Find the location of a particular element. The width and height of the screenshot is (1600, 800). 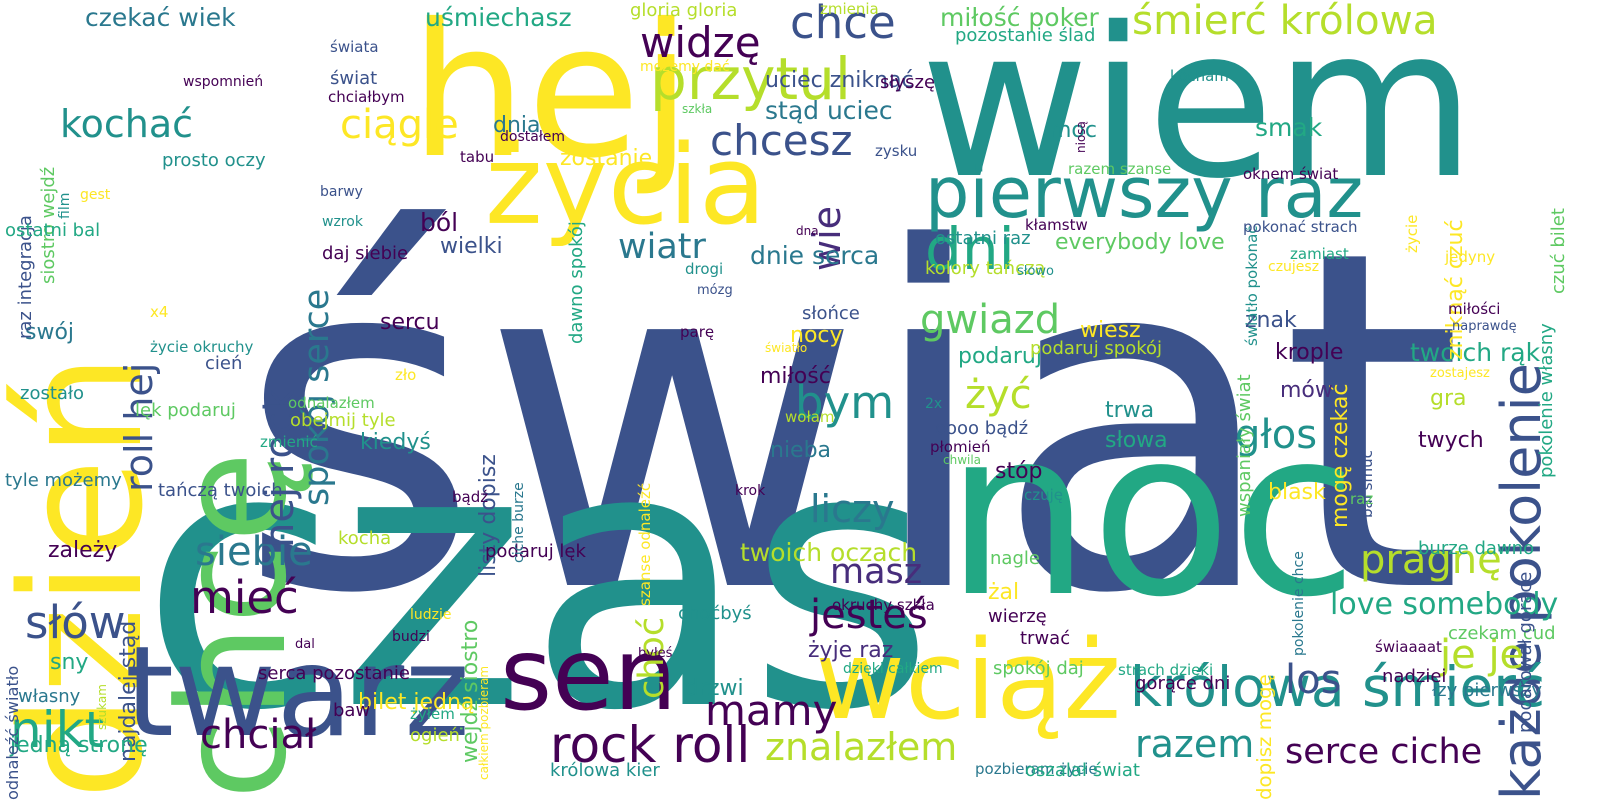

cloud-word: pozostanie ślad is located at coordinates (1025, 35).